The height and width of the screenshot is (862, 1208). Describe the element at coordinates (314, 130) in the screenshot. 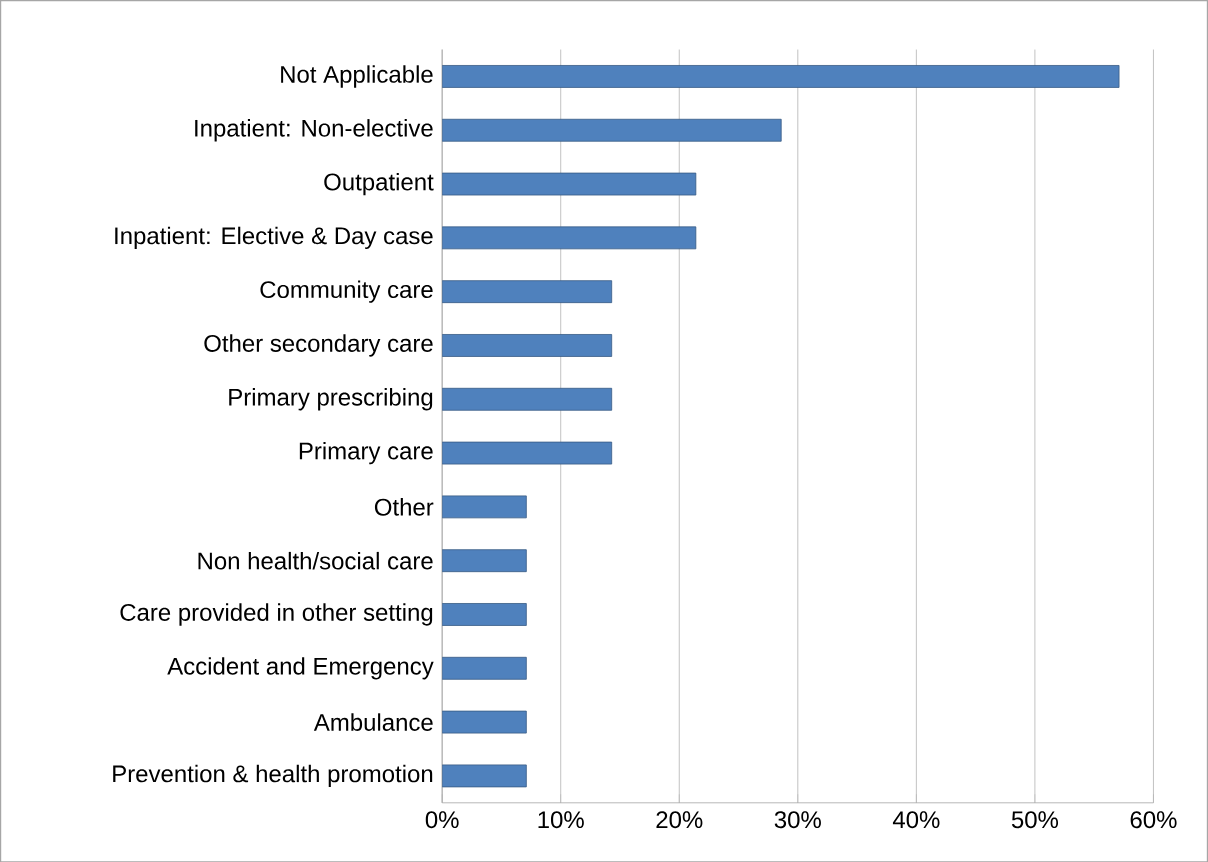

I see `y-tick-label: Inpatient: Non-elective` at that location.